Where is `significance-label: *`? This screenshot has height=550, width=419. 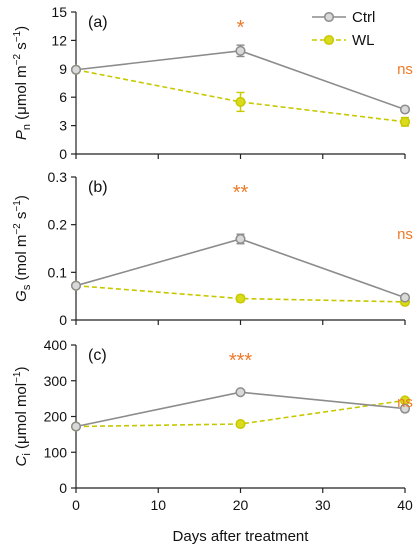
significance-label: * is located at coordinates (241, 28).